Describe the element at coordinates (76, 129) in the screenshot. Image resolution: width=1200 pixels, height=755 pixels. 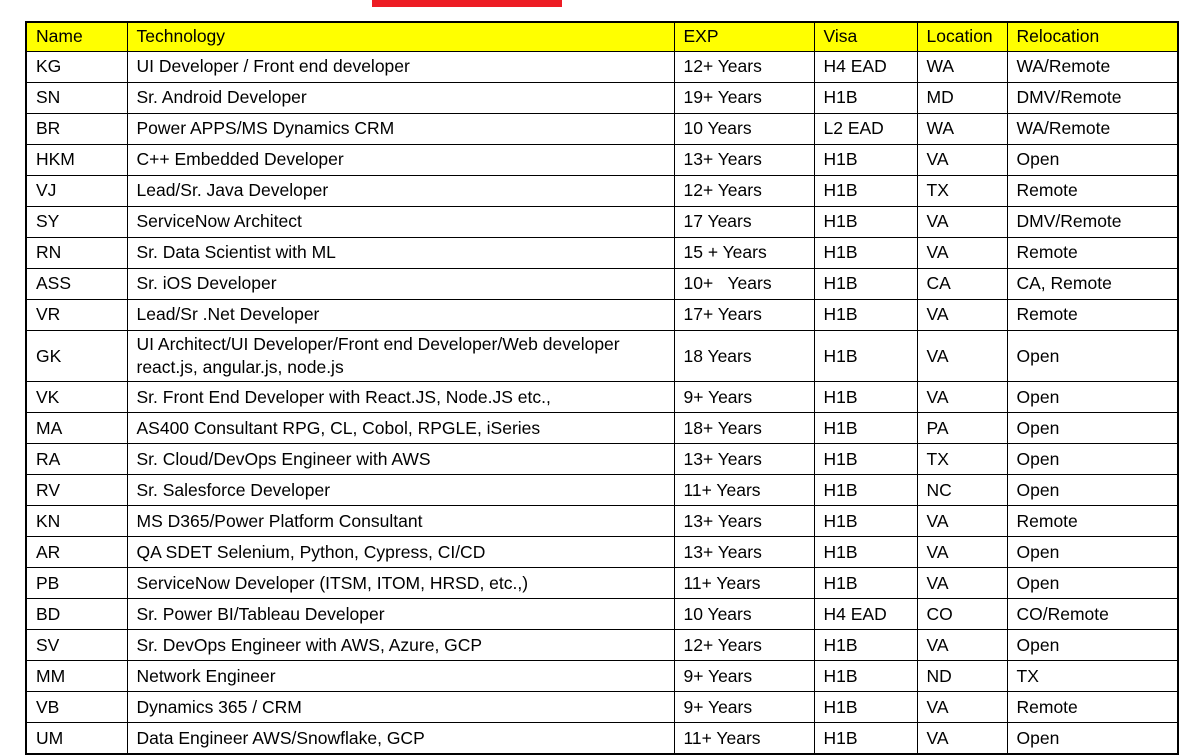
I see `cell-name: BR` at that location.